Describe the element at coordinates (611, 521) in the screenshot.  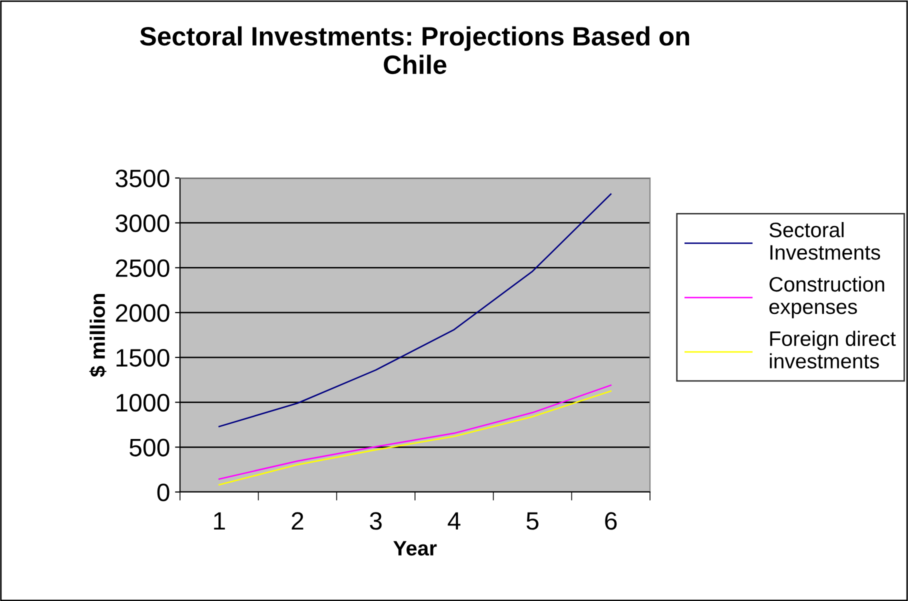
I see `x-tick-label: 6` at that location.